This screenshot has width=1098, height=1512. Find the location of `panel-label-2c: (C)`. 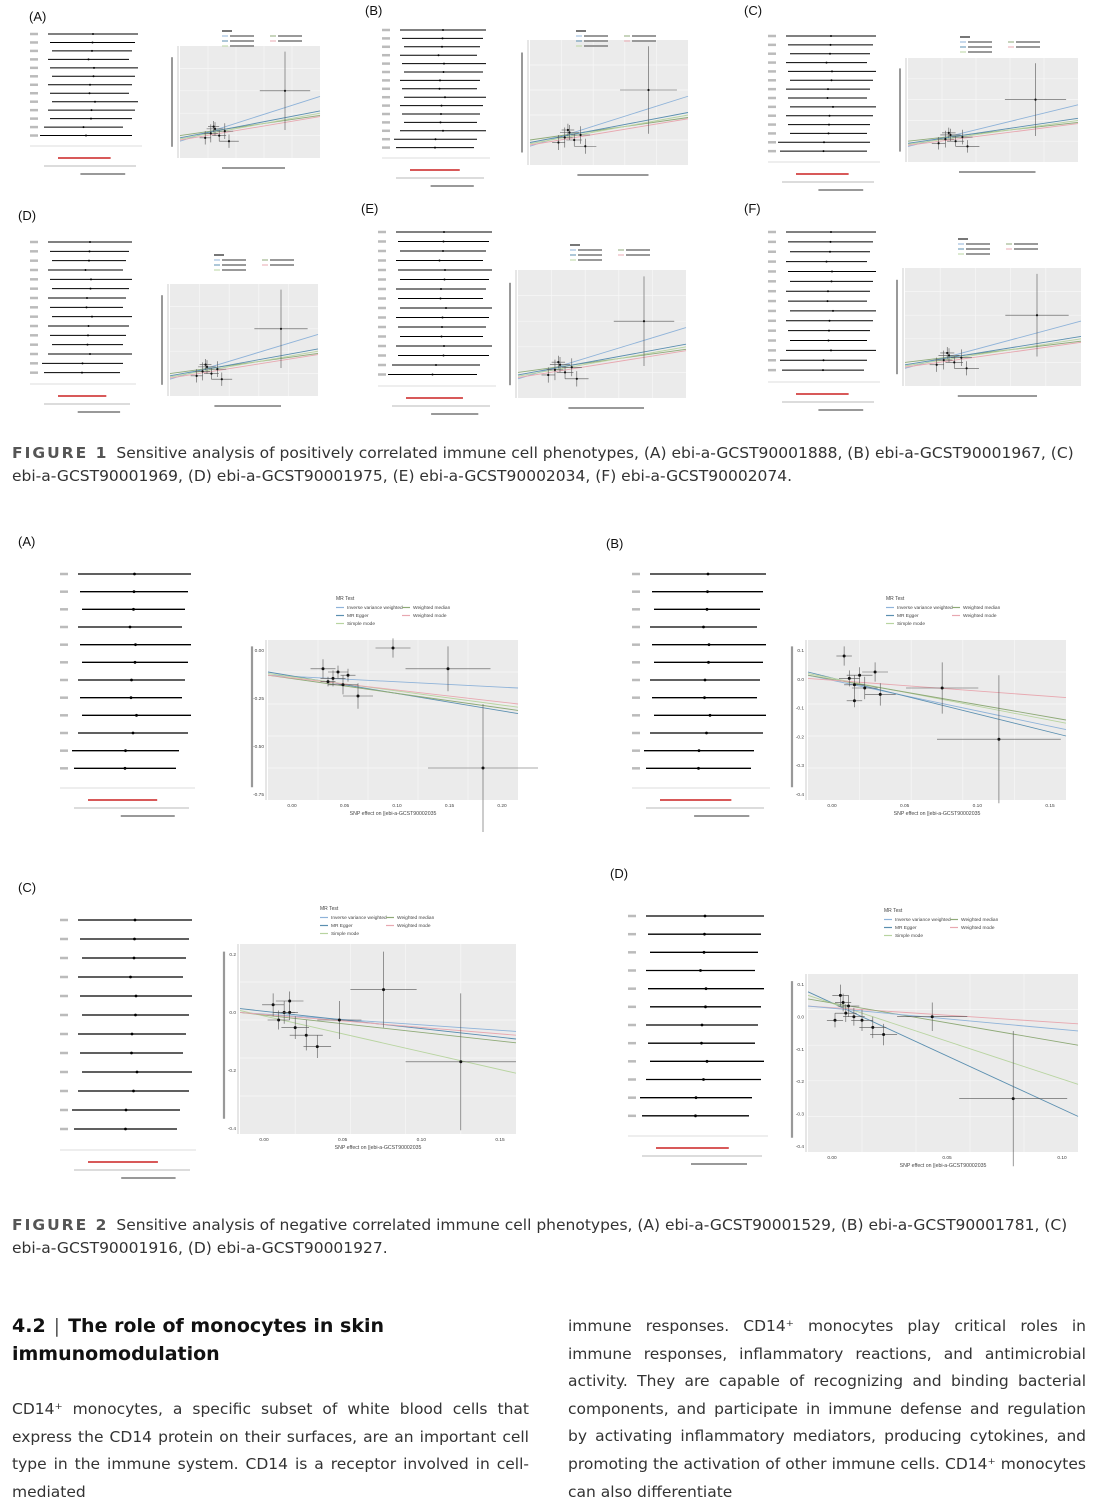

panel-label-2c: (C) is located at coordinates (27, 887).